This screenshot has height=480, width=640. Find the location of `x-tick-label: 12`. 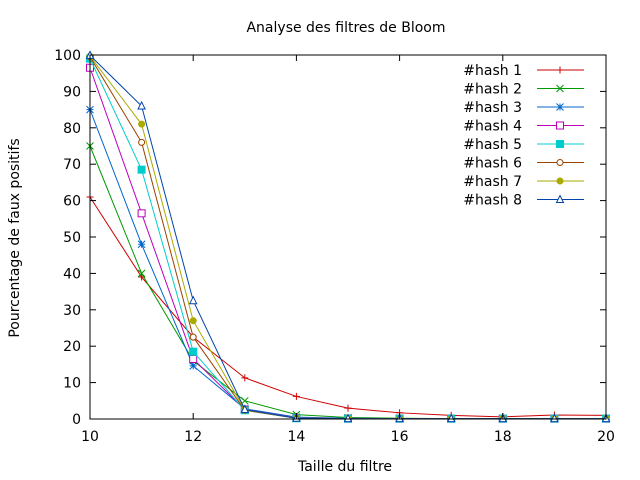

x-tick-label: 12 is located at coordinates (193, 437).